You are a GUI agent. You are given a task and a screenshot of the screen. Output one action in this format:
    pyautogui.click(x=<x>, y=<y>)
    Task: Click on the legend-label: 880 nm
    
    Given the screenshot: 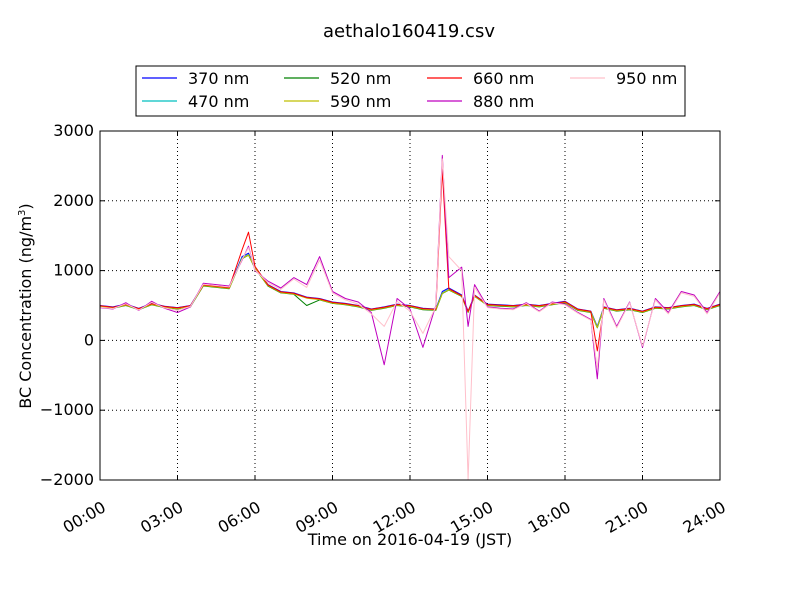 What is the action you would take?
    pyautogui.click(x=503, y=101)
    